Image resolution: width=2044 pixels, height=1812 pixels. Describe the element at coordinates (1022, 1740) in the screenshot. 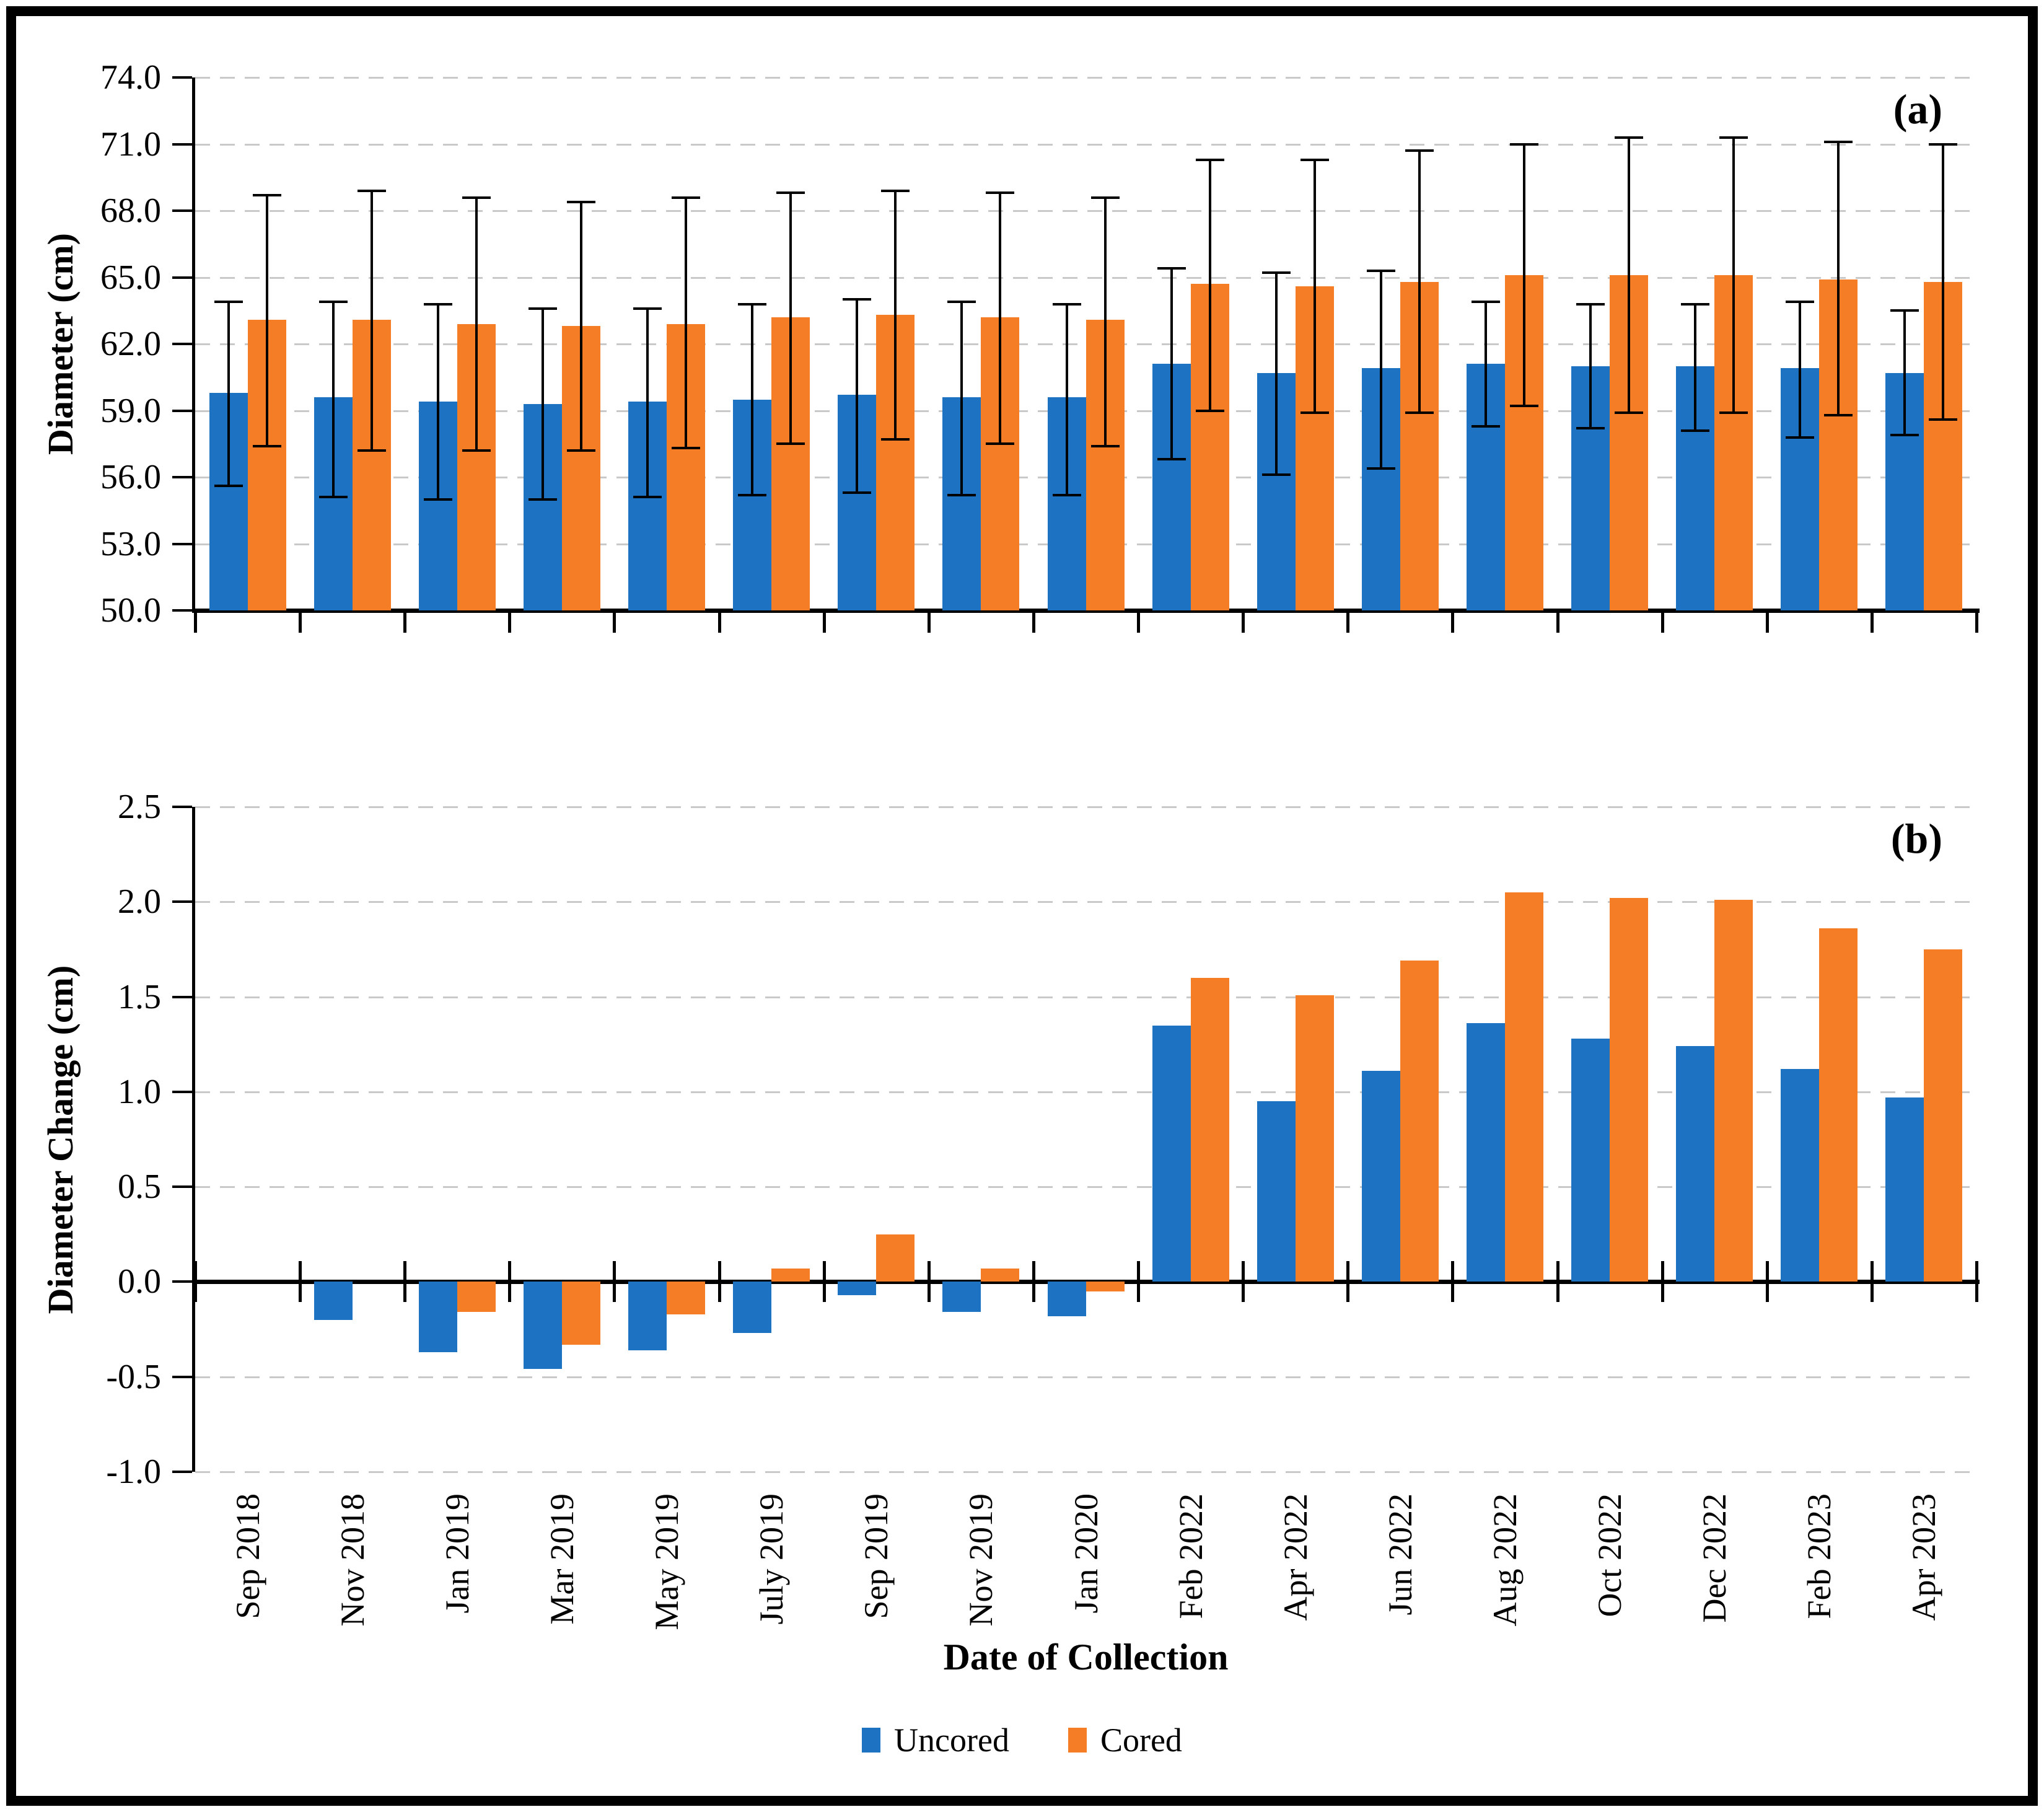

I see `legend: Uncored Cored` at that location.